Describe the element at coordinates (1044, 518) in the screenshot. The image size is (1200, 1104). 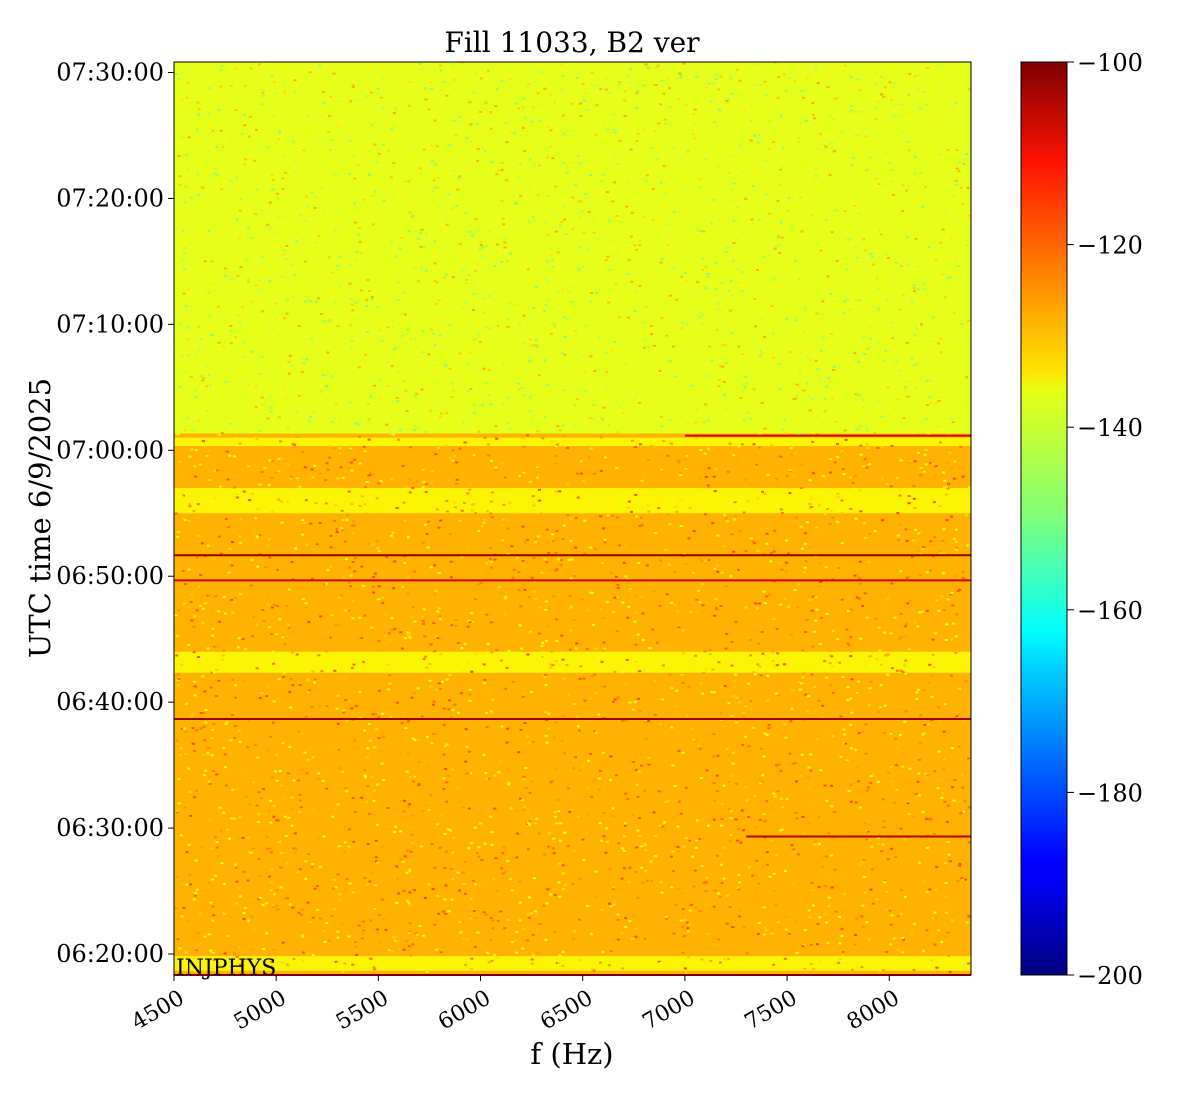
I see `colorbar` at that location.